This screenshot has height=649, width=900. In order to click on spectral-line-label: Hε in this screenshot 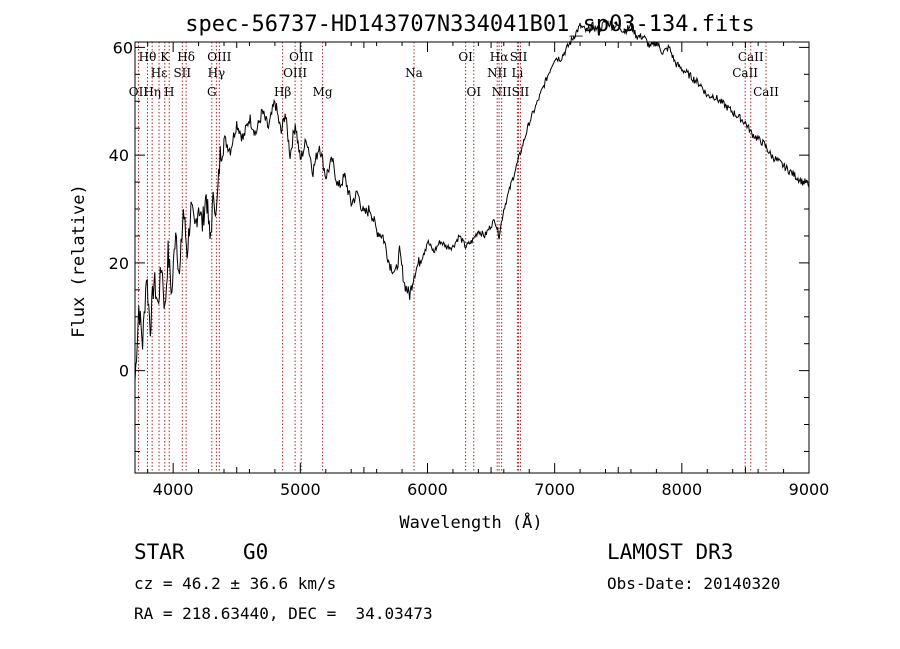, I will do `click(159, 73)`.